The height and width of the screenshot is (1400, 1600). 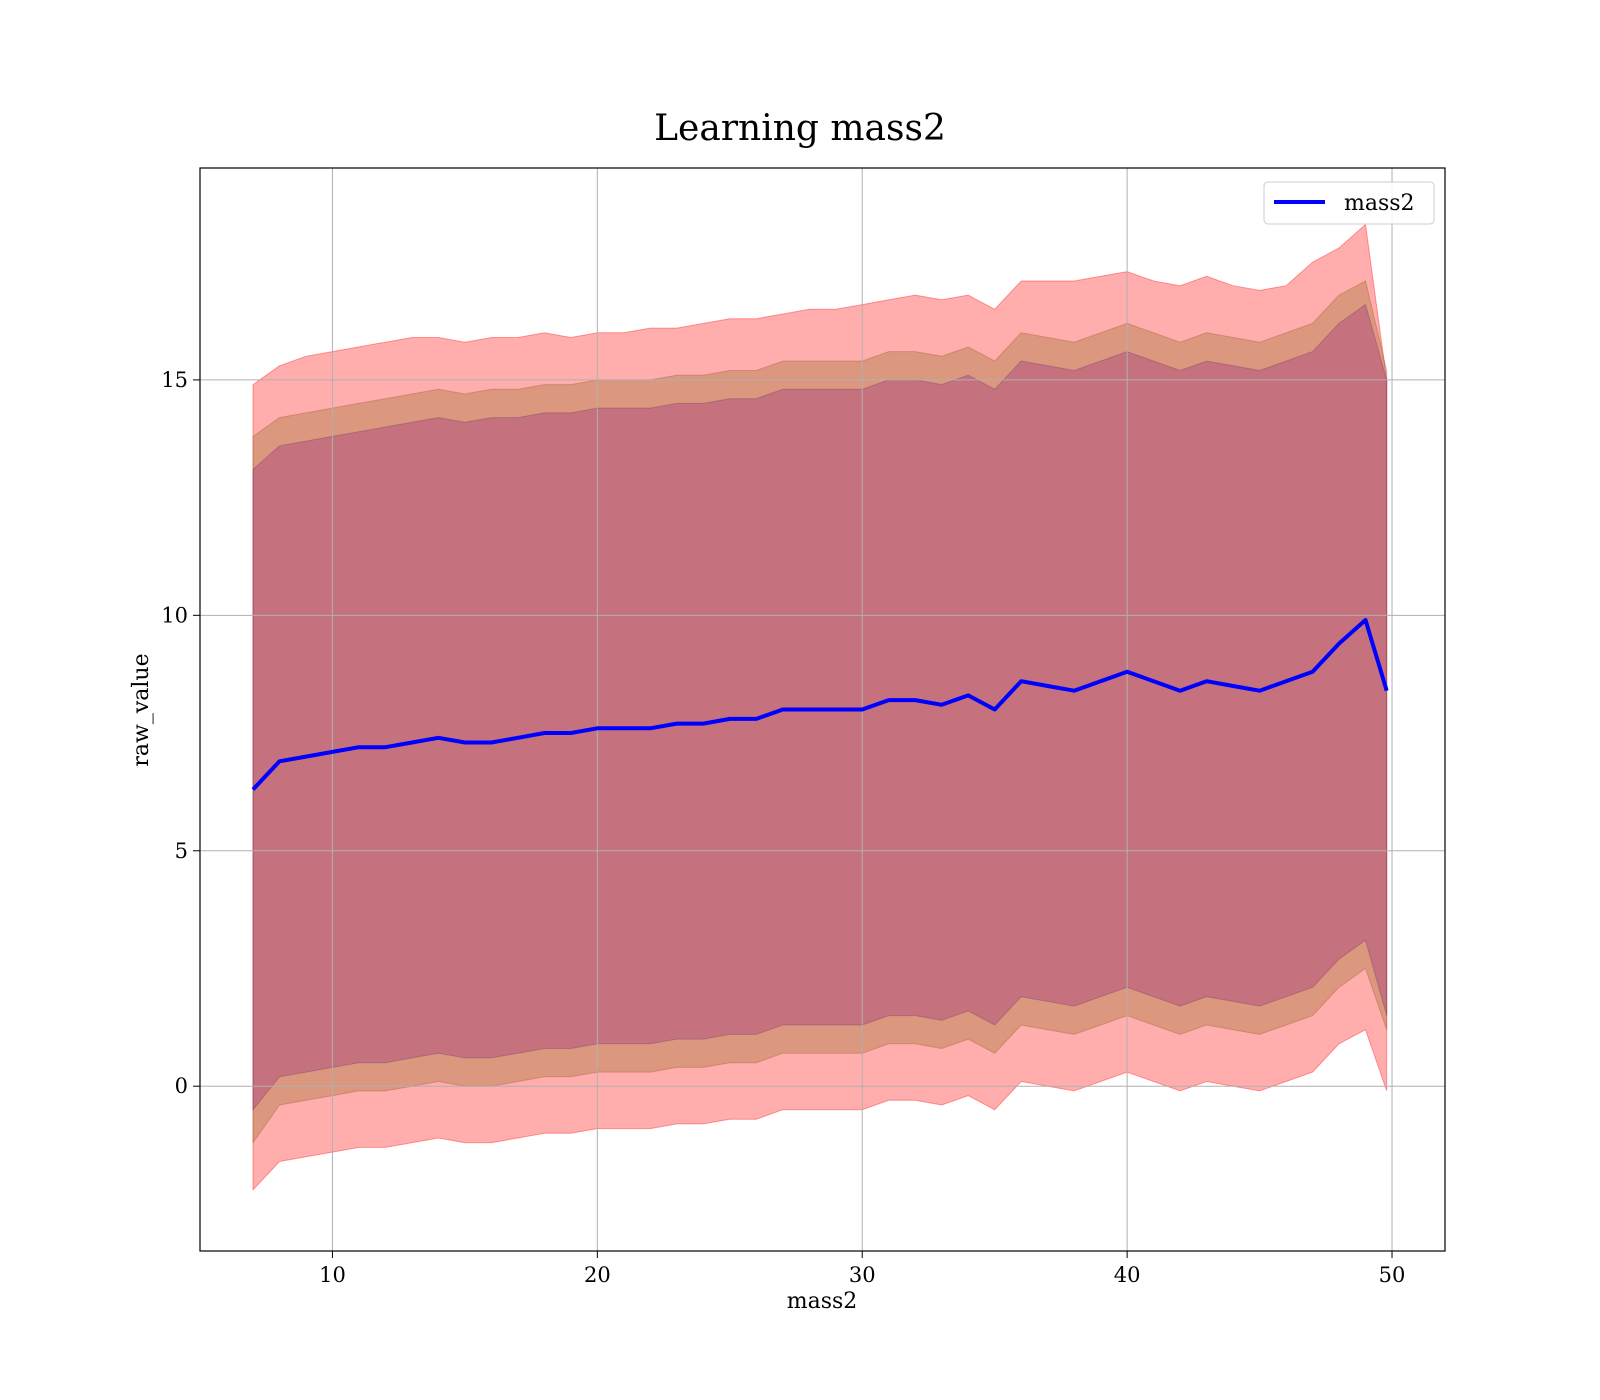 What do you see at coordinates (862, 1275) in the screenshot?
I see `x-tick-label: 30` at bounding box center [862, 1275].